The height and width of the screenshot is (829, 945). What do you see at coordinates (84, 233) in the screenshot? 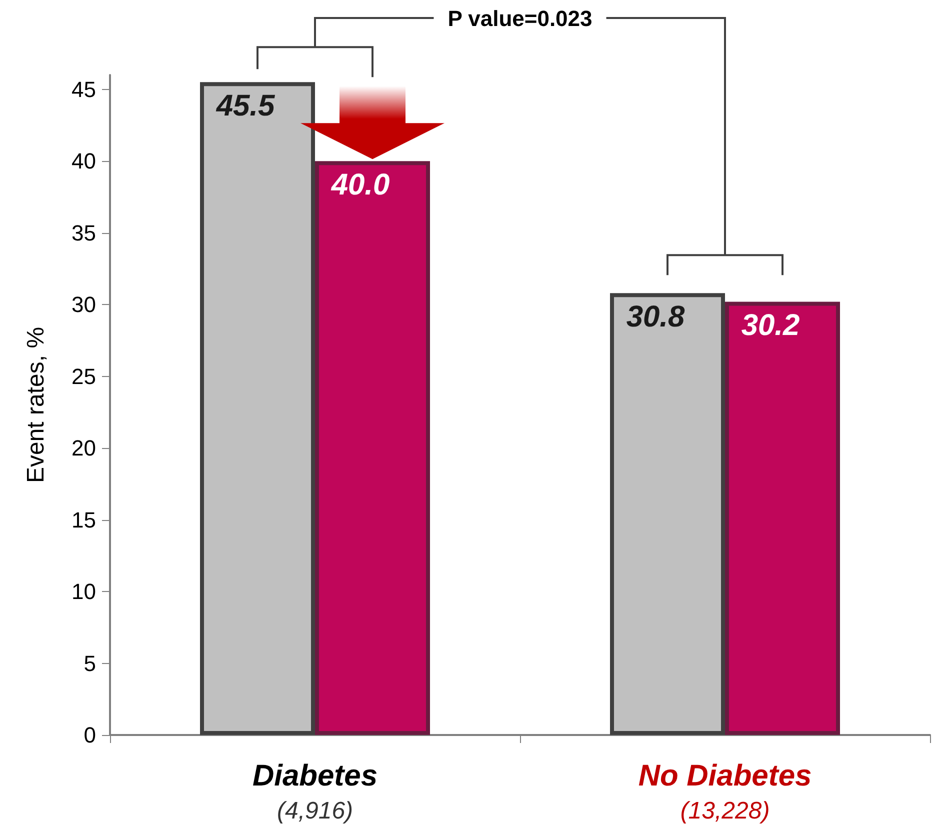
I see `y-tick-label: 35` at bounding box center [84, 233].